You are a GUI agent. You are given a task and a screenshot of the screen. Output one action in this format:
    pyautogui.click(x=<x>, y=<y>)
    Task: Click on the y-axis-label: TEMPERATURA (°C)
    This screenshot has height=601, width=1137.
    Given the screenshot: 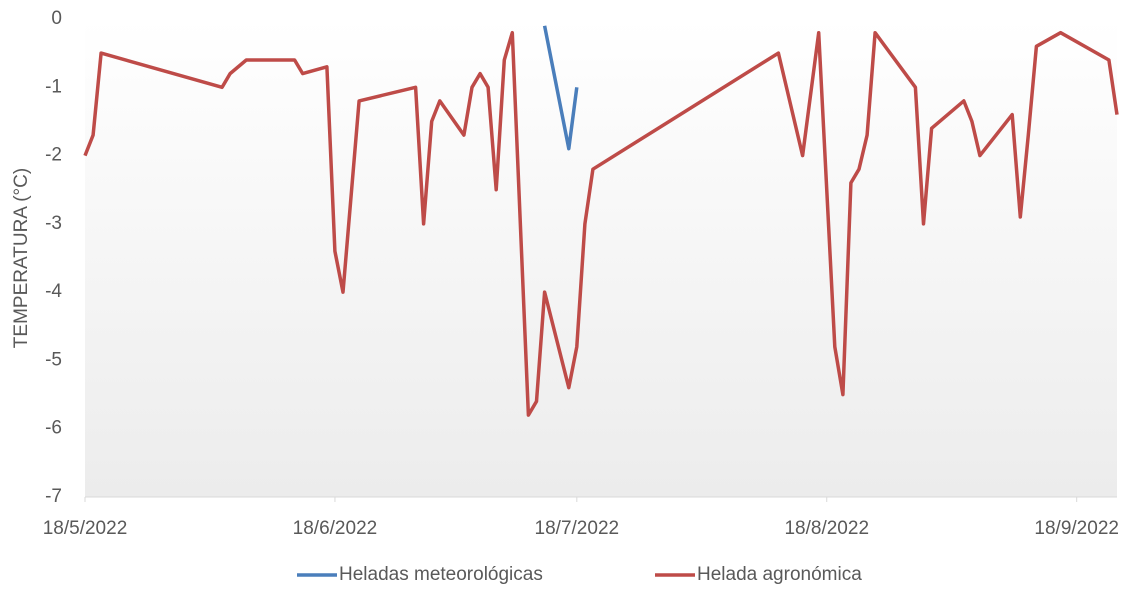 What is the action you would take?
    pyautogui.click(x=21, y=258)
    